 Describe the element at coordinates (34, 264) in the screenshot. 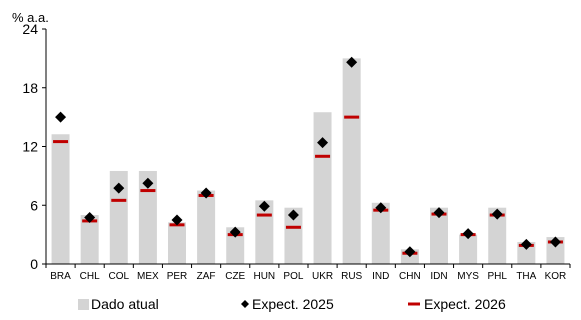

I see `y-tick-label-0: 0` at that location.